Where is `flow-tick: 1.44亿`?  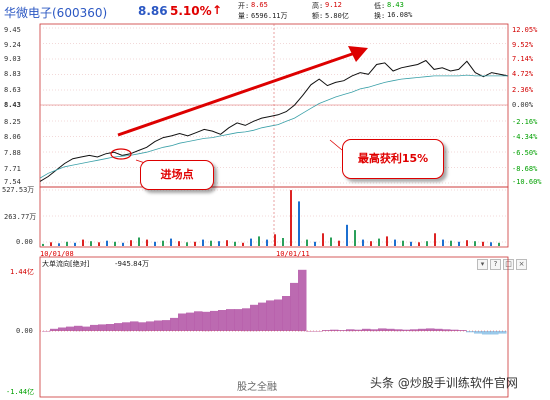
flow-tick: 1.44亿 is located at coordinates (22, 272).